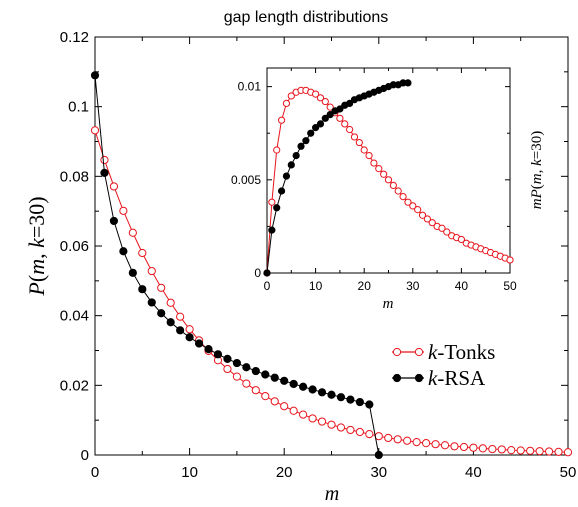 The width and height of the screenshot is (578, 507). What do you see at coordinates (462, 286) in the screenshot?
I see `inset-x-tick-label: 40` at bounding box center [462, 286].